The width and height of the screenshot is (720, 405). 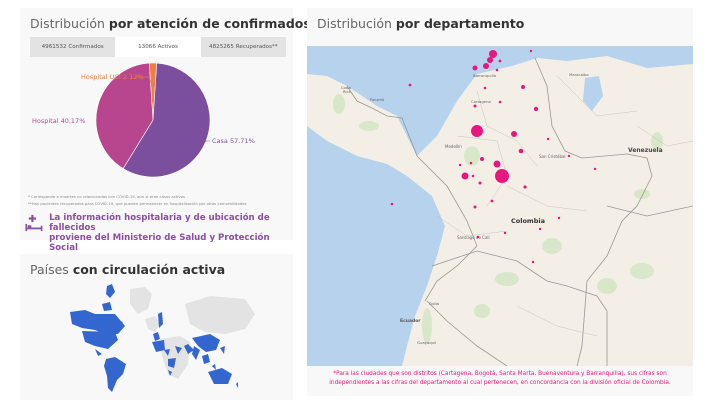 I want to click on label-cartagena: Cartagena, so click(x=481, y=101).